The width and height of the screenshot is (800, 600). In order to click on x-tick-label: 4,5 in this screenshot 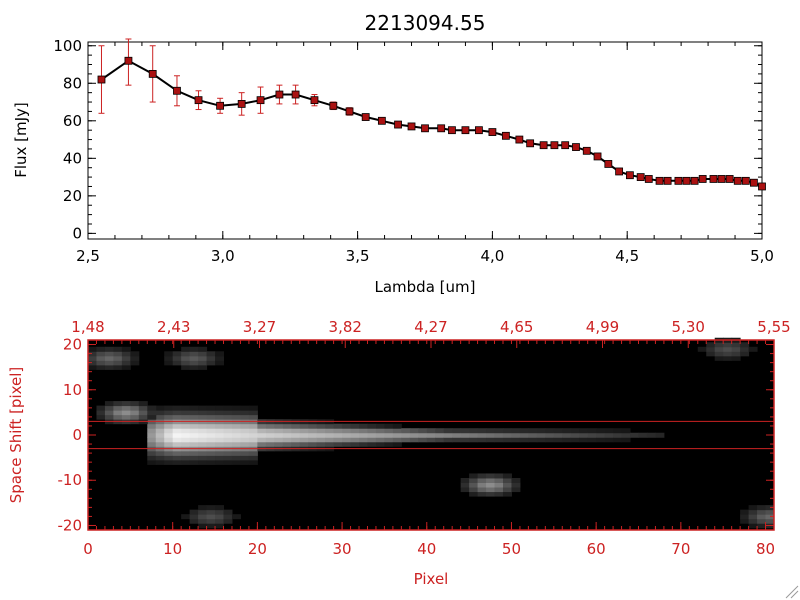, I will do `click(627, 256)`.